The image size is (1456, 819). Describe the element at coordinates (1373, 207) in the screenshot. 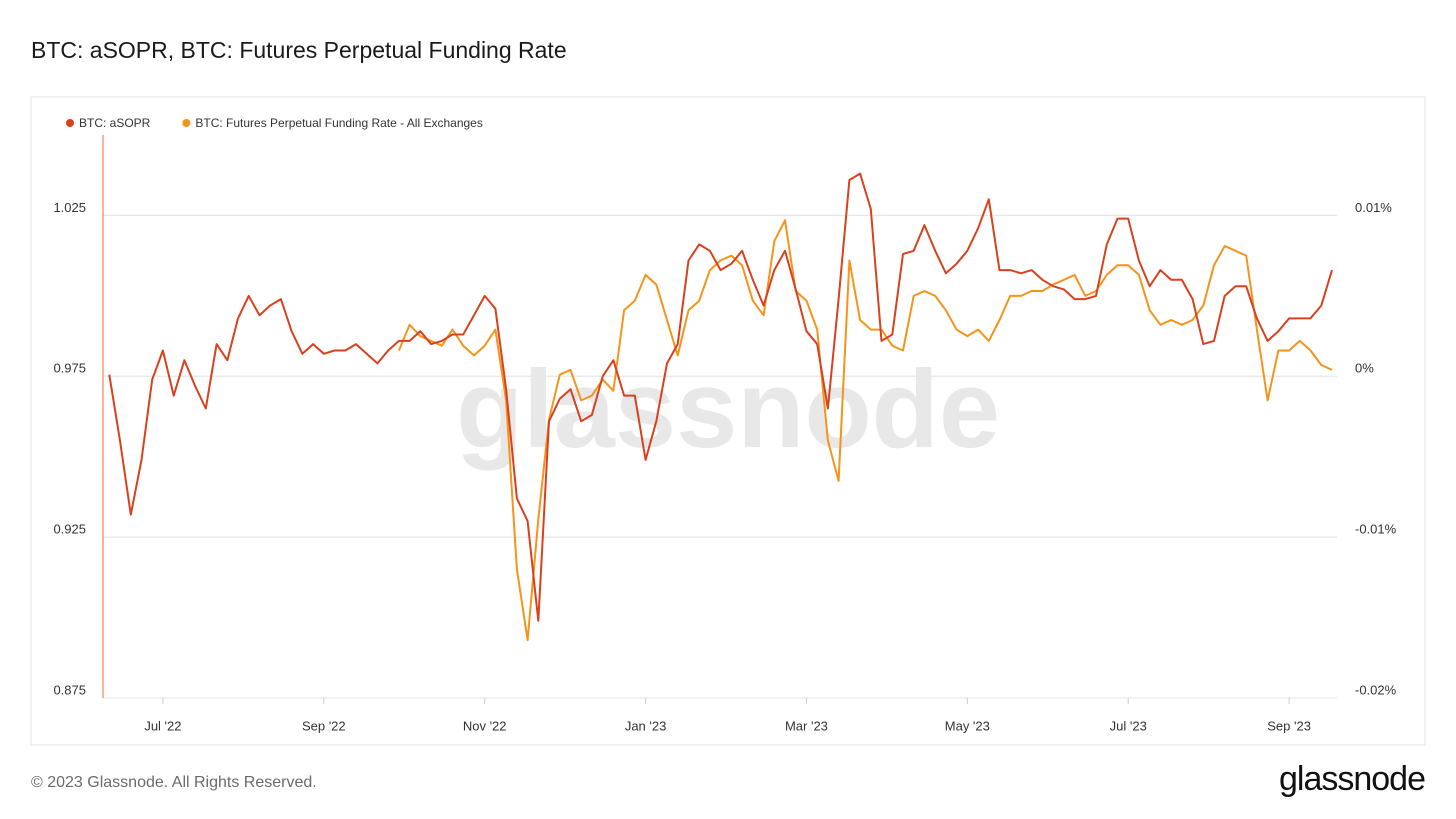

I see `y2-tick-label: 0.01%` at that location.